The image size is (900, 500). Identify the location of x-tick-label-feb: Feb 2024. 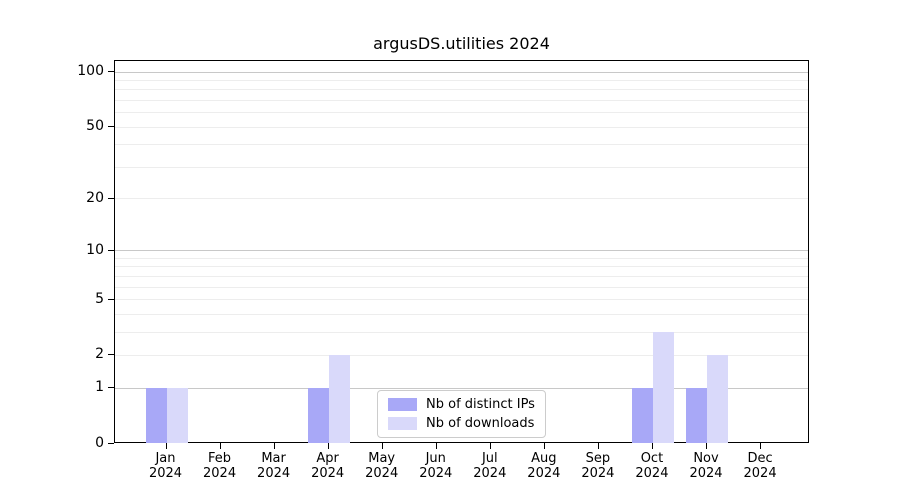
(220, 466).